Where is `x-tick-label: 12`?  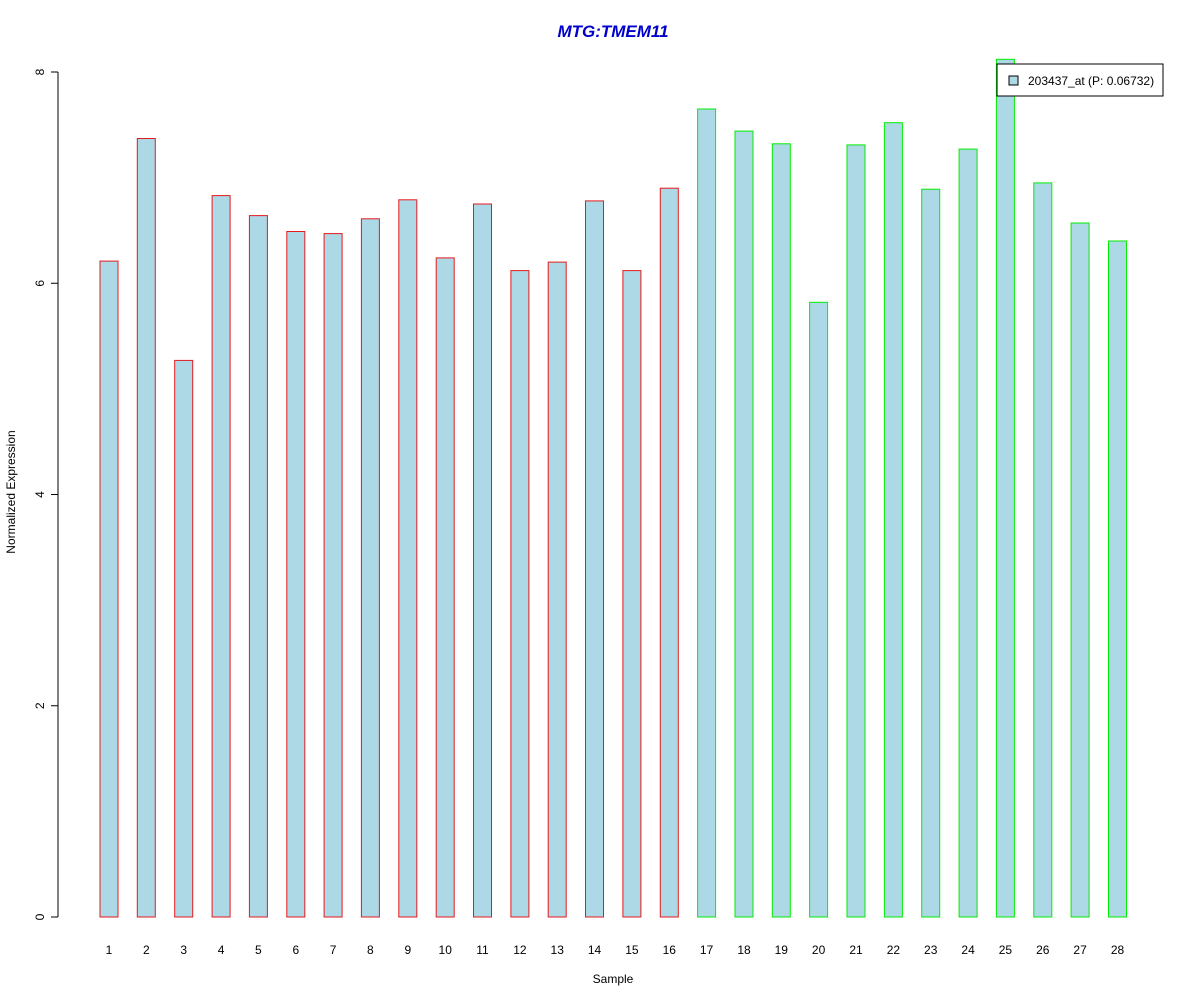
x-tick-label: 12 is located at coordinates (520, 950).